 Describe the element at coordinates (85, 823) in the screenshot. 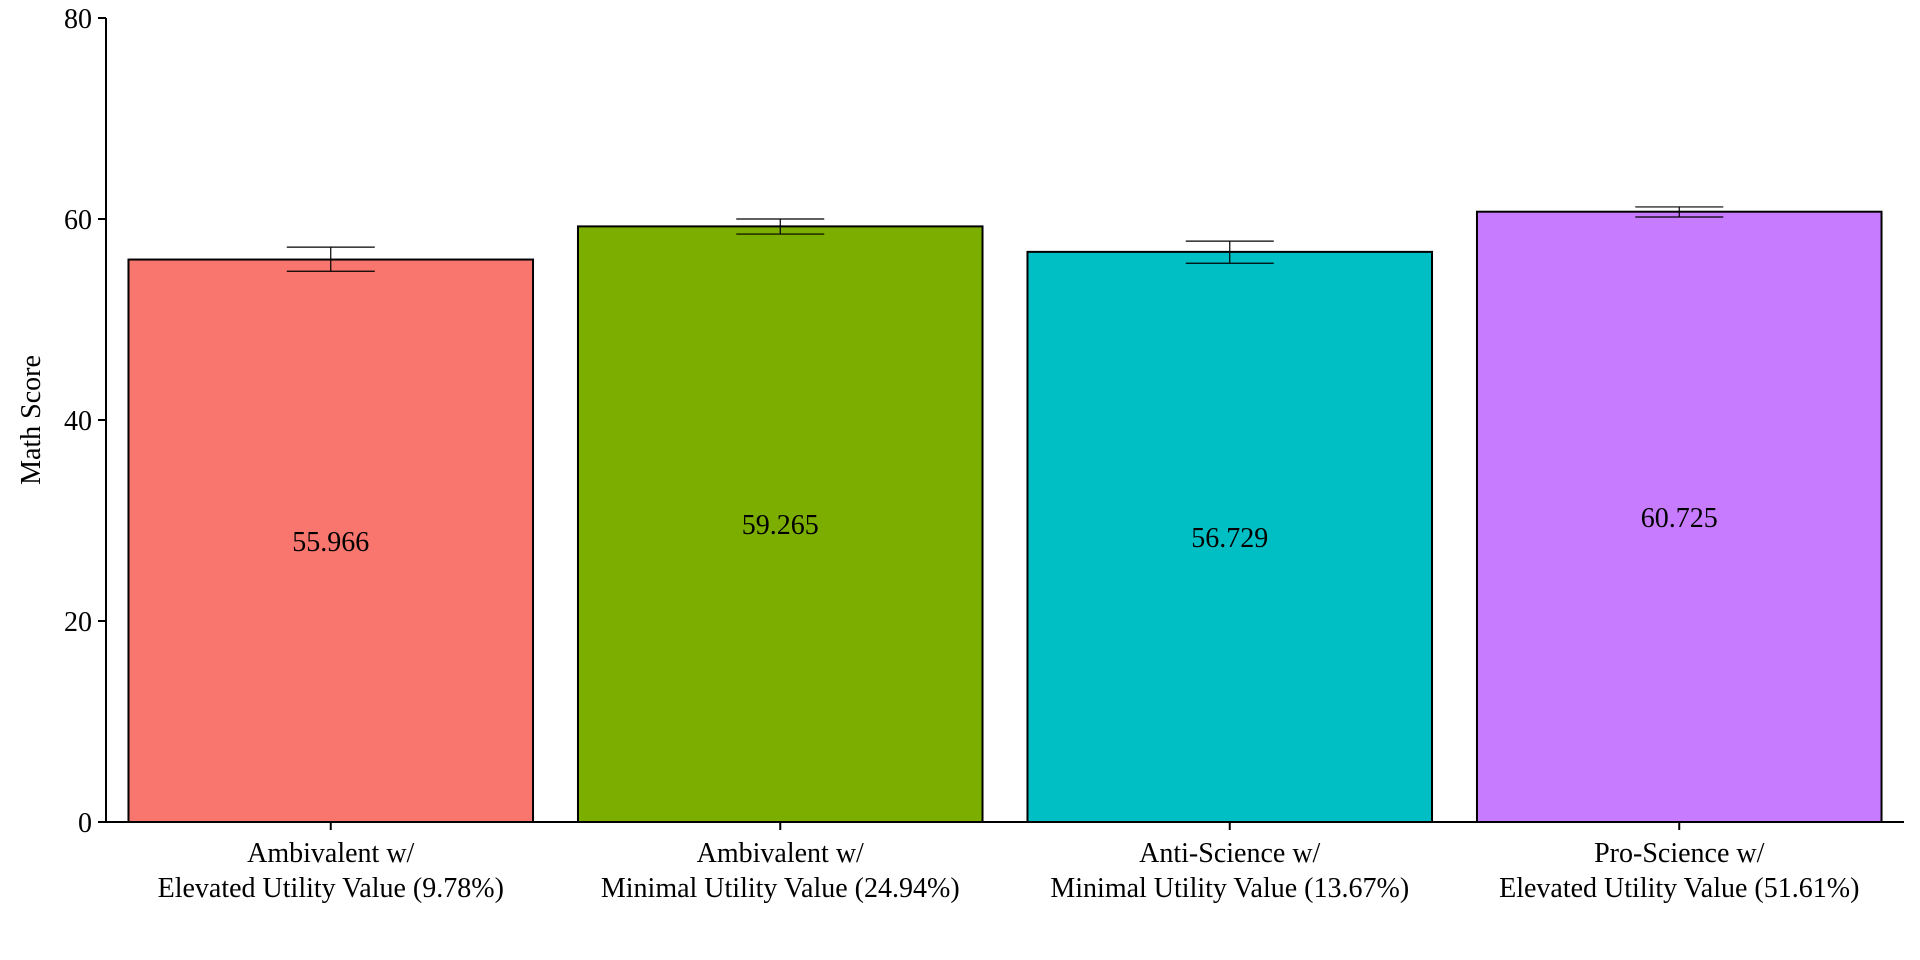

I see `y-tick-label: 0` at that location.